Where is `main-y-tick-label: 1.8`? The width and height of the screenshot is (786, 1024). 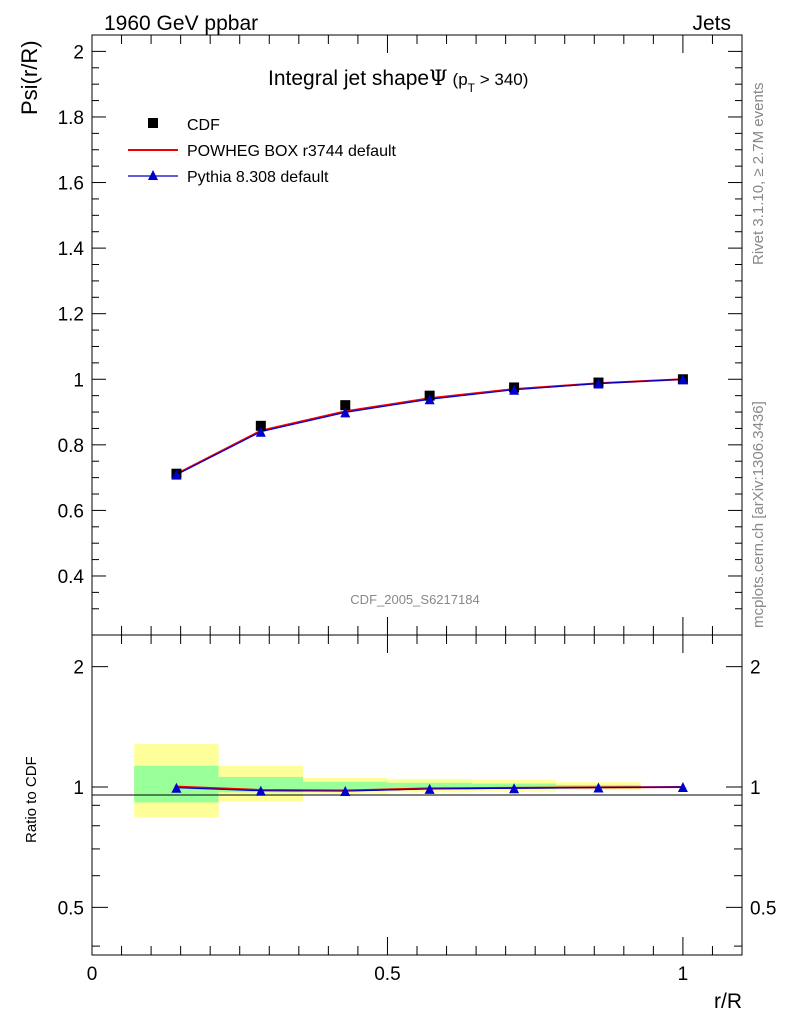 main-y-tick-label: 1.8 is located at coordinates (71, 118).